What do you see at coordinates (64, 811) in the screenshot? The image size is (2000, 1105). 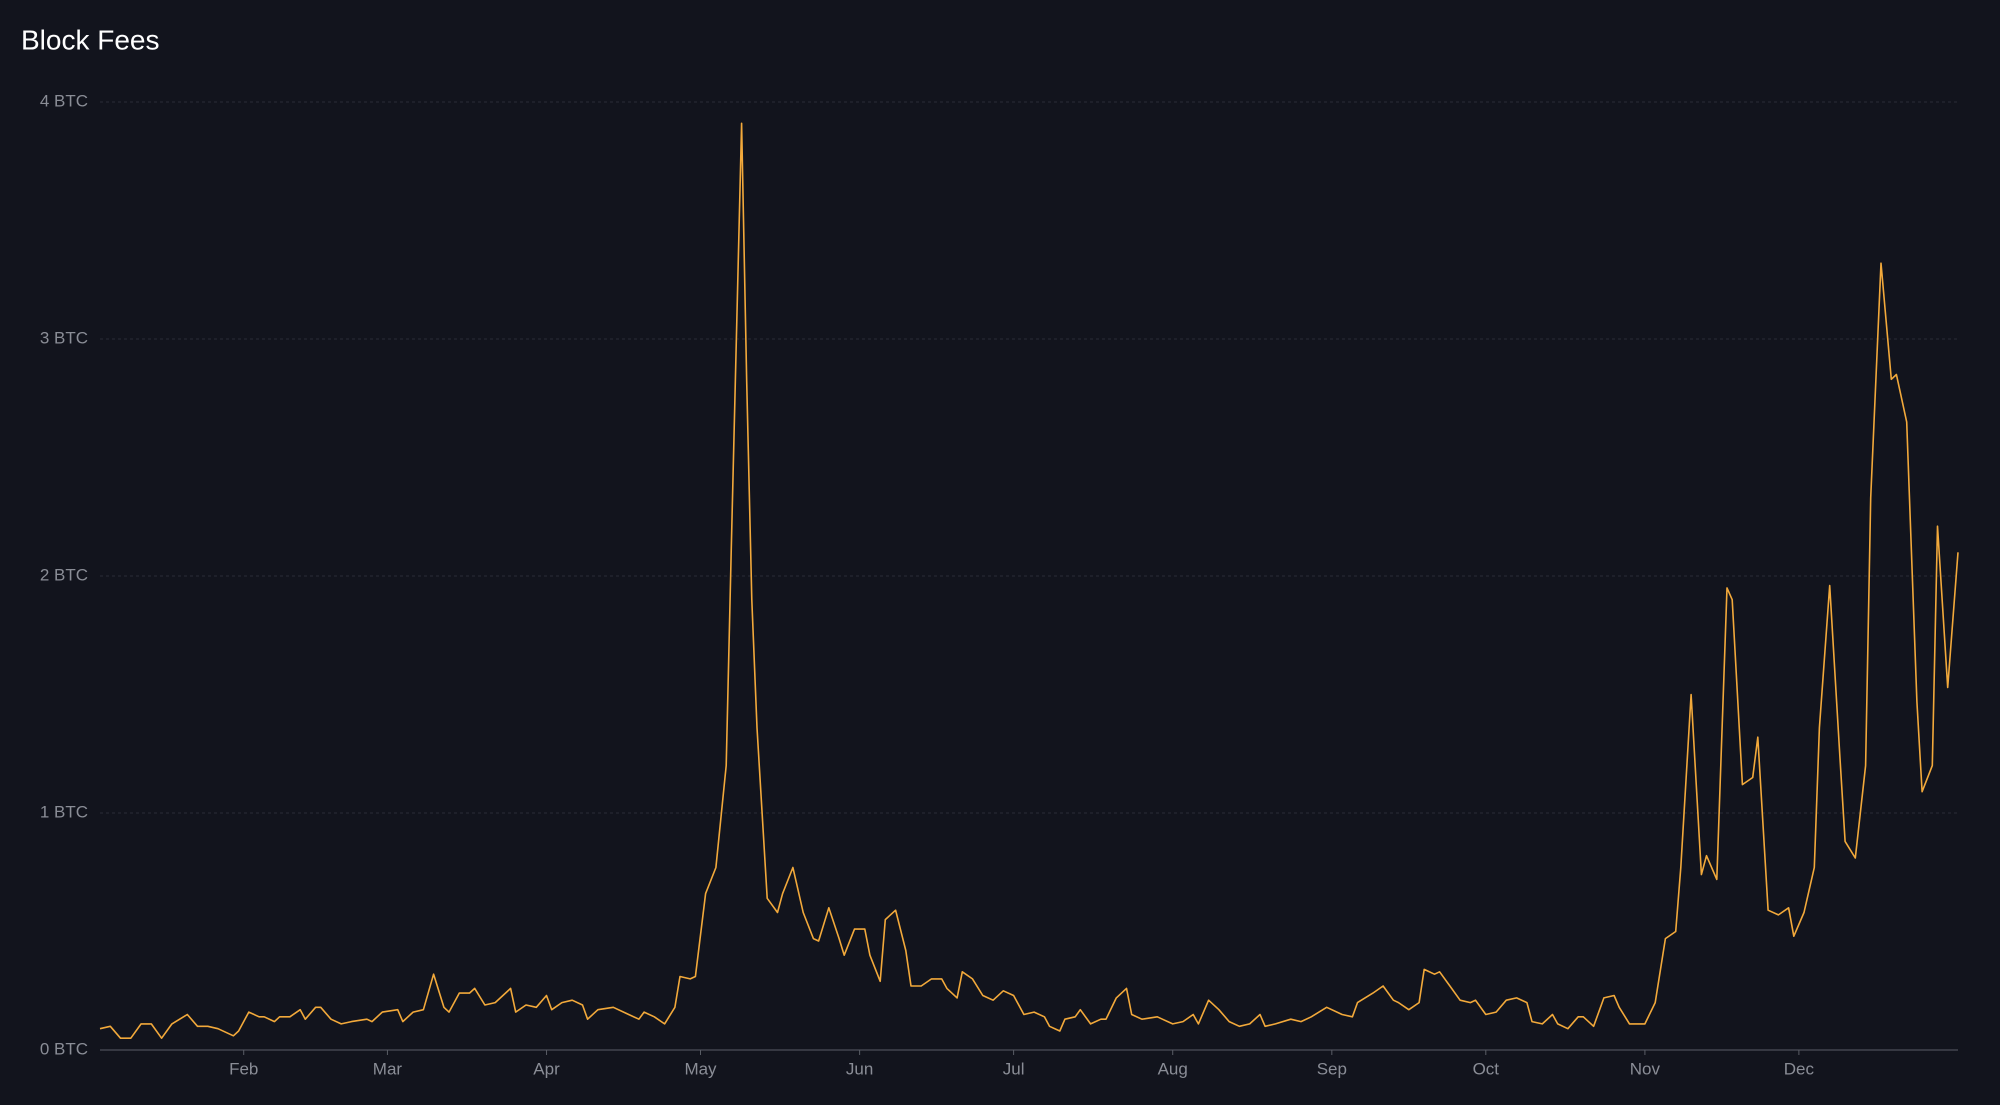 I see `y-tick-label: 1 BTC` at bounding box center [64, 811].